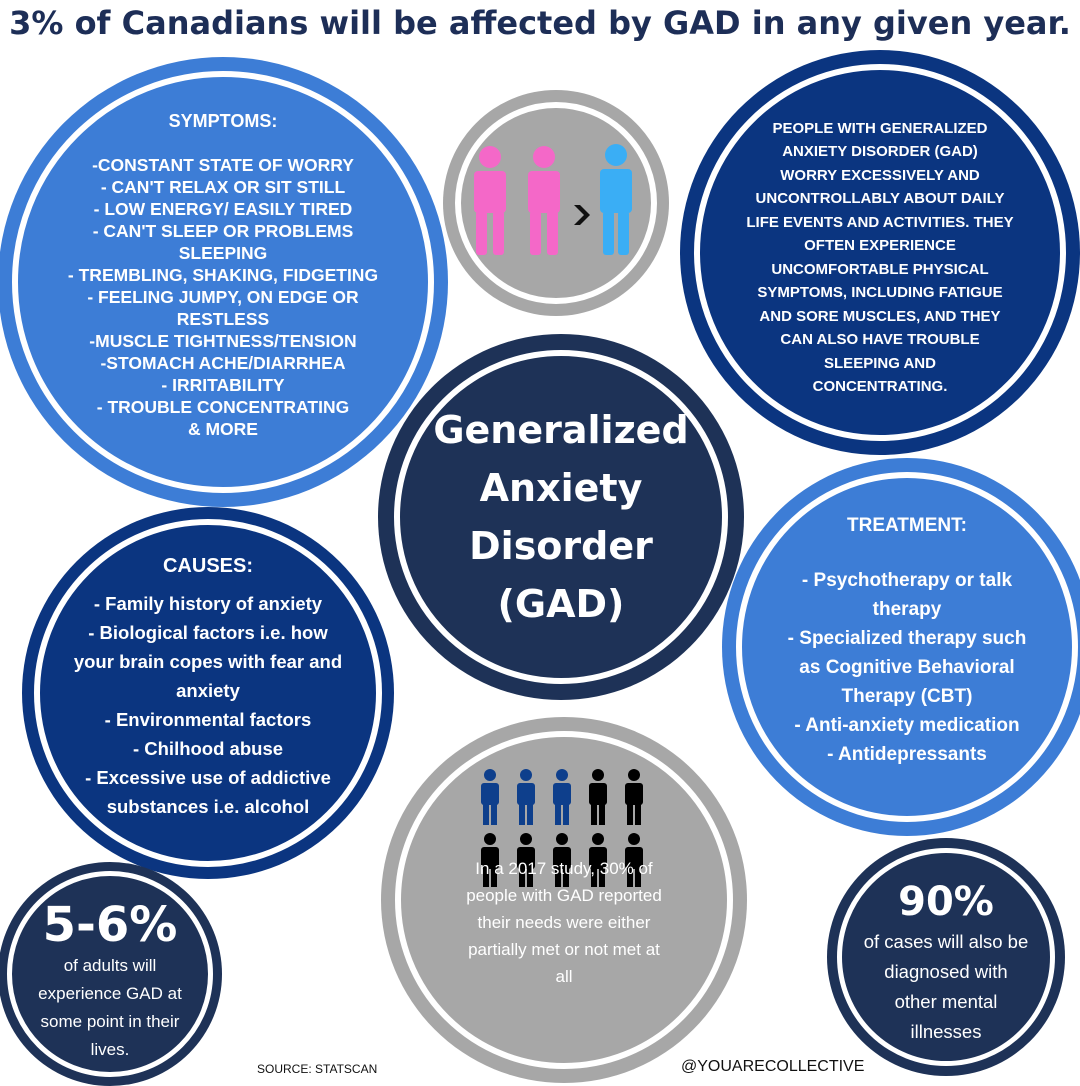 This screenshot has height=1086, width=1080. What do you see at coordinates (110, 965) in the screenshot?
I see `adults-stat-line: of adults will` at bounding box center [110, 965].